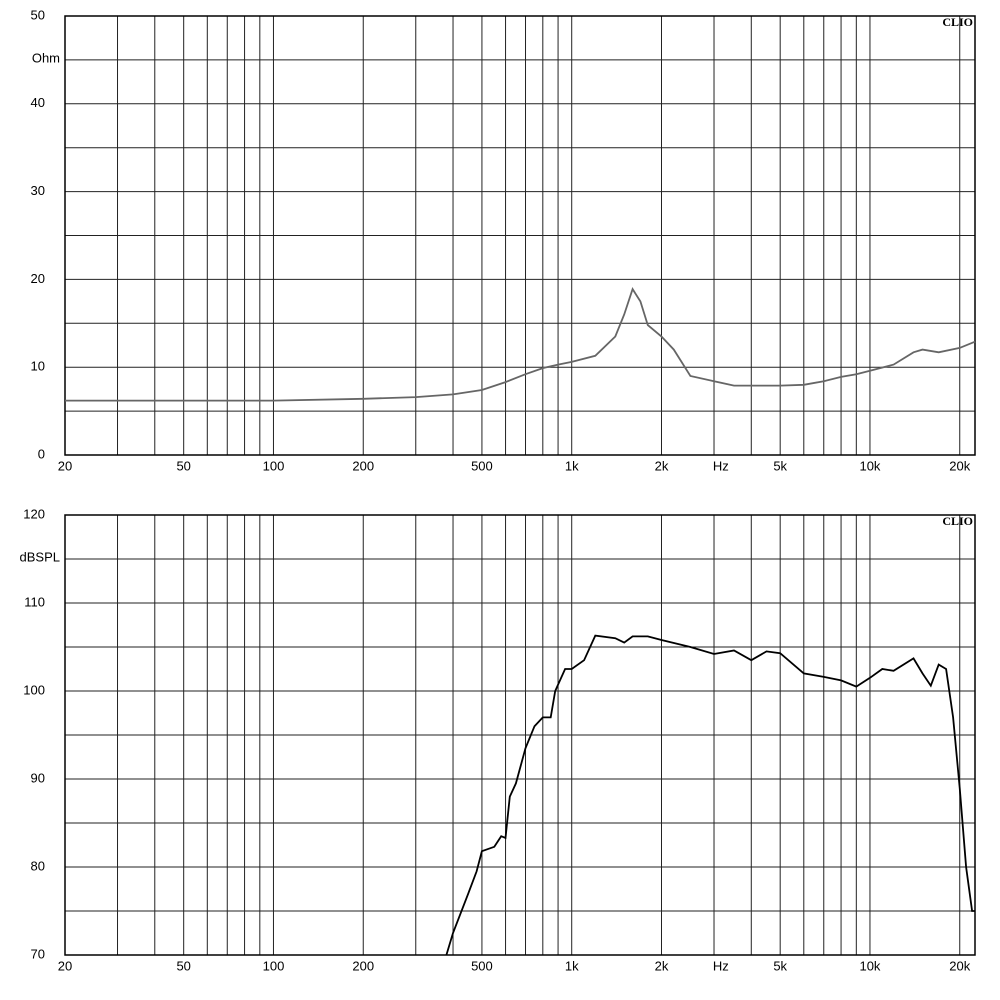 The image size is (1000, 1000). What do you see at coordinates (38, 953) in the screenshot?
I see `y-tick-label: 70` at bounding box center [38, 953].